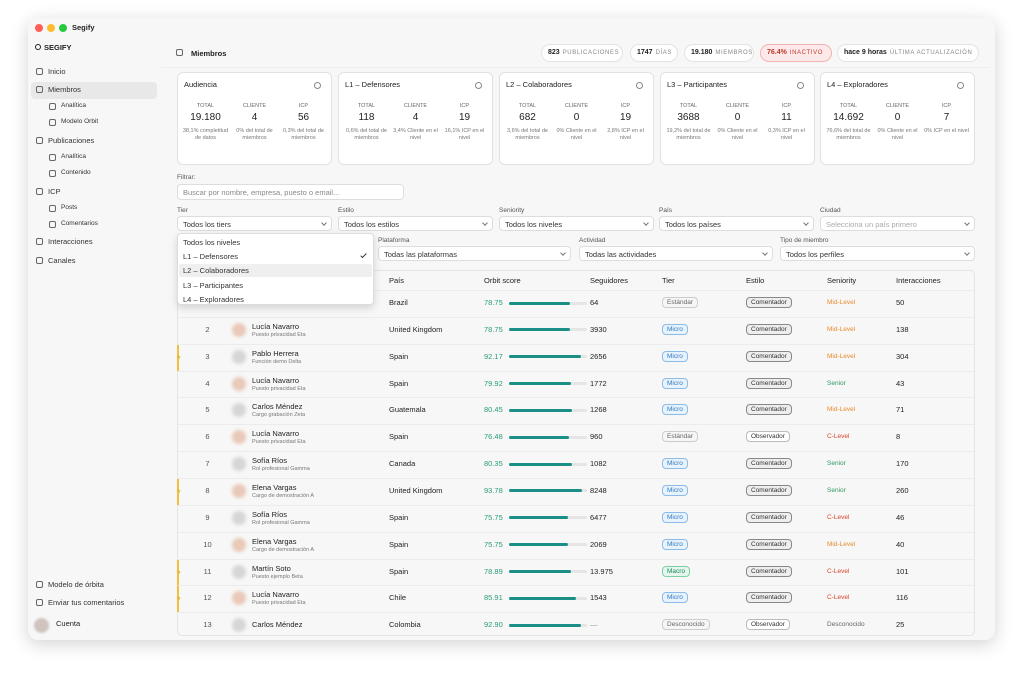 The image size is (1024, 678). I want to click on sidebar, so click(94, 339).